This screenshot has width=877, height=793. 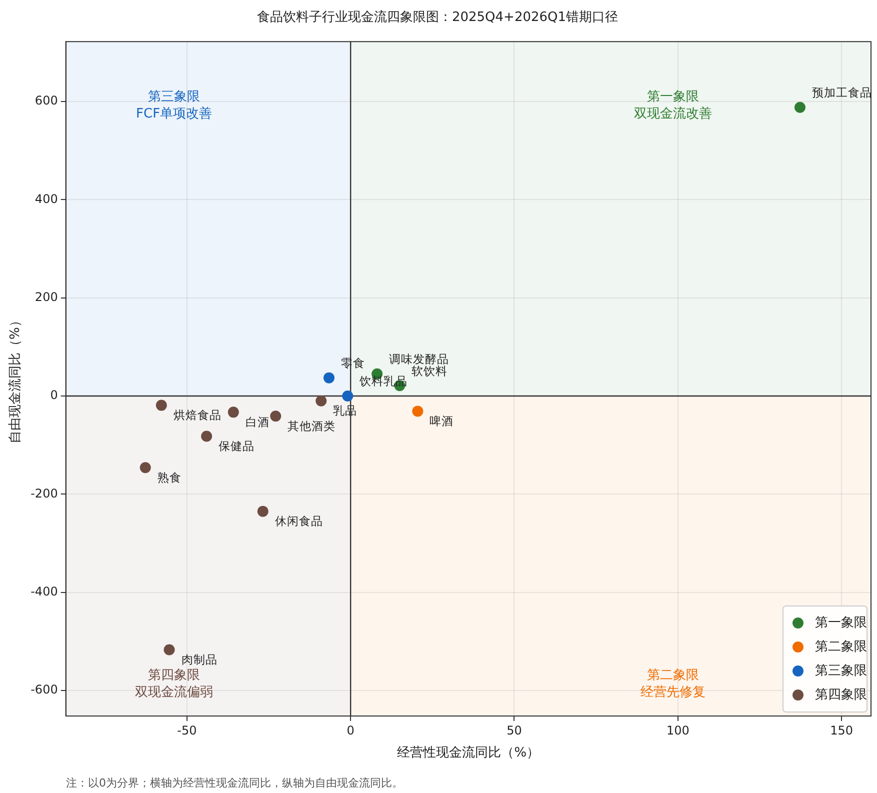 I want to click on data-label: 保健品, so click(x=236, y=445).